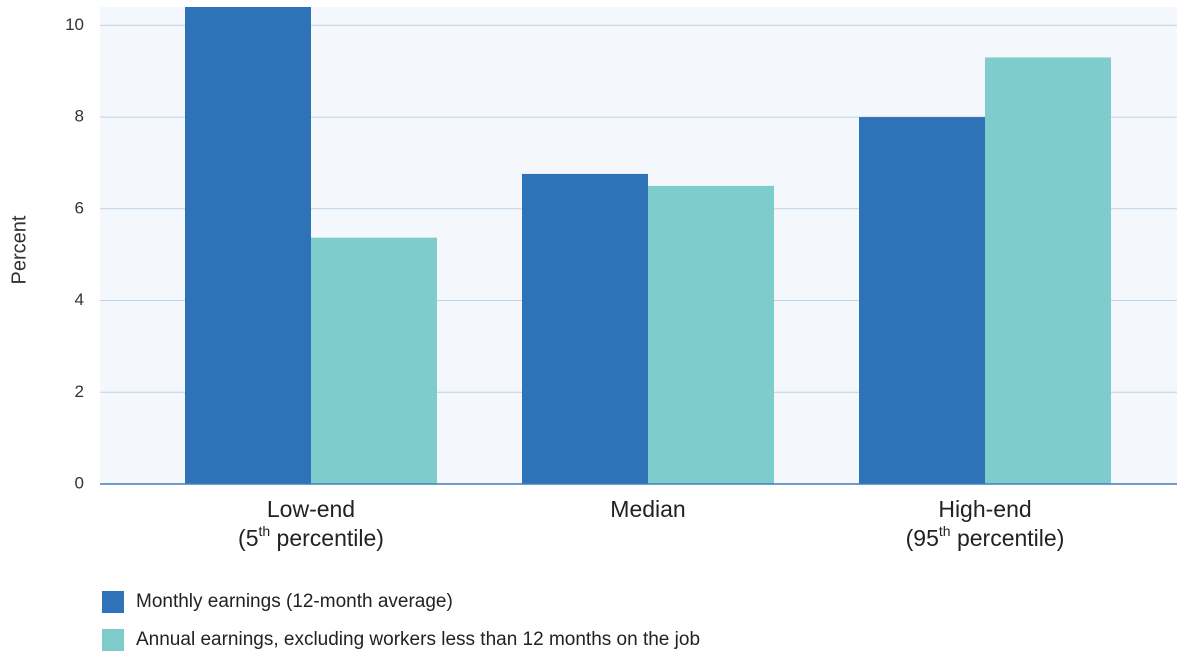 The height and width of the screenshot is (656, 1177). What do you see at coordinates (248, 538) in the screenshot?
I see `x-tick-label-part: (5` at bounding box center [248, 538].